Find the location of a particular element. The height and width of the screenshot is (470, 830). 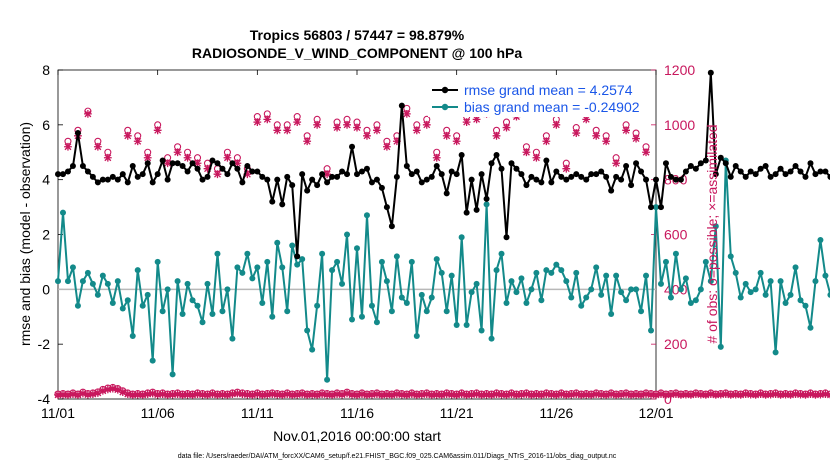

x-tick-label: 12/01 is located at coordinates (655, 413).